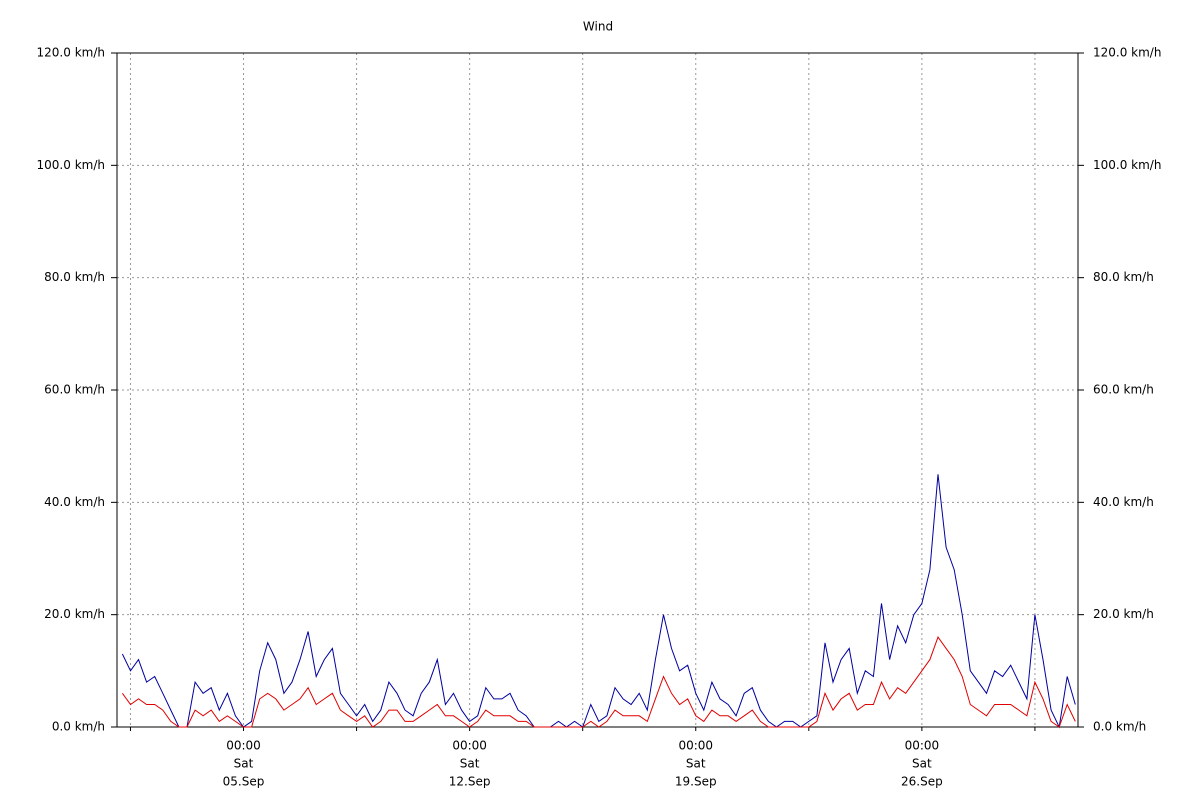 This screenshot has width=1200, height=800. I want to click on y-tick-label: 60.0 km/h, so click(74, 390).